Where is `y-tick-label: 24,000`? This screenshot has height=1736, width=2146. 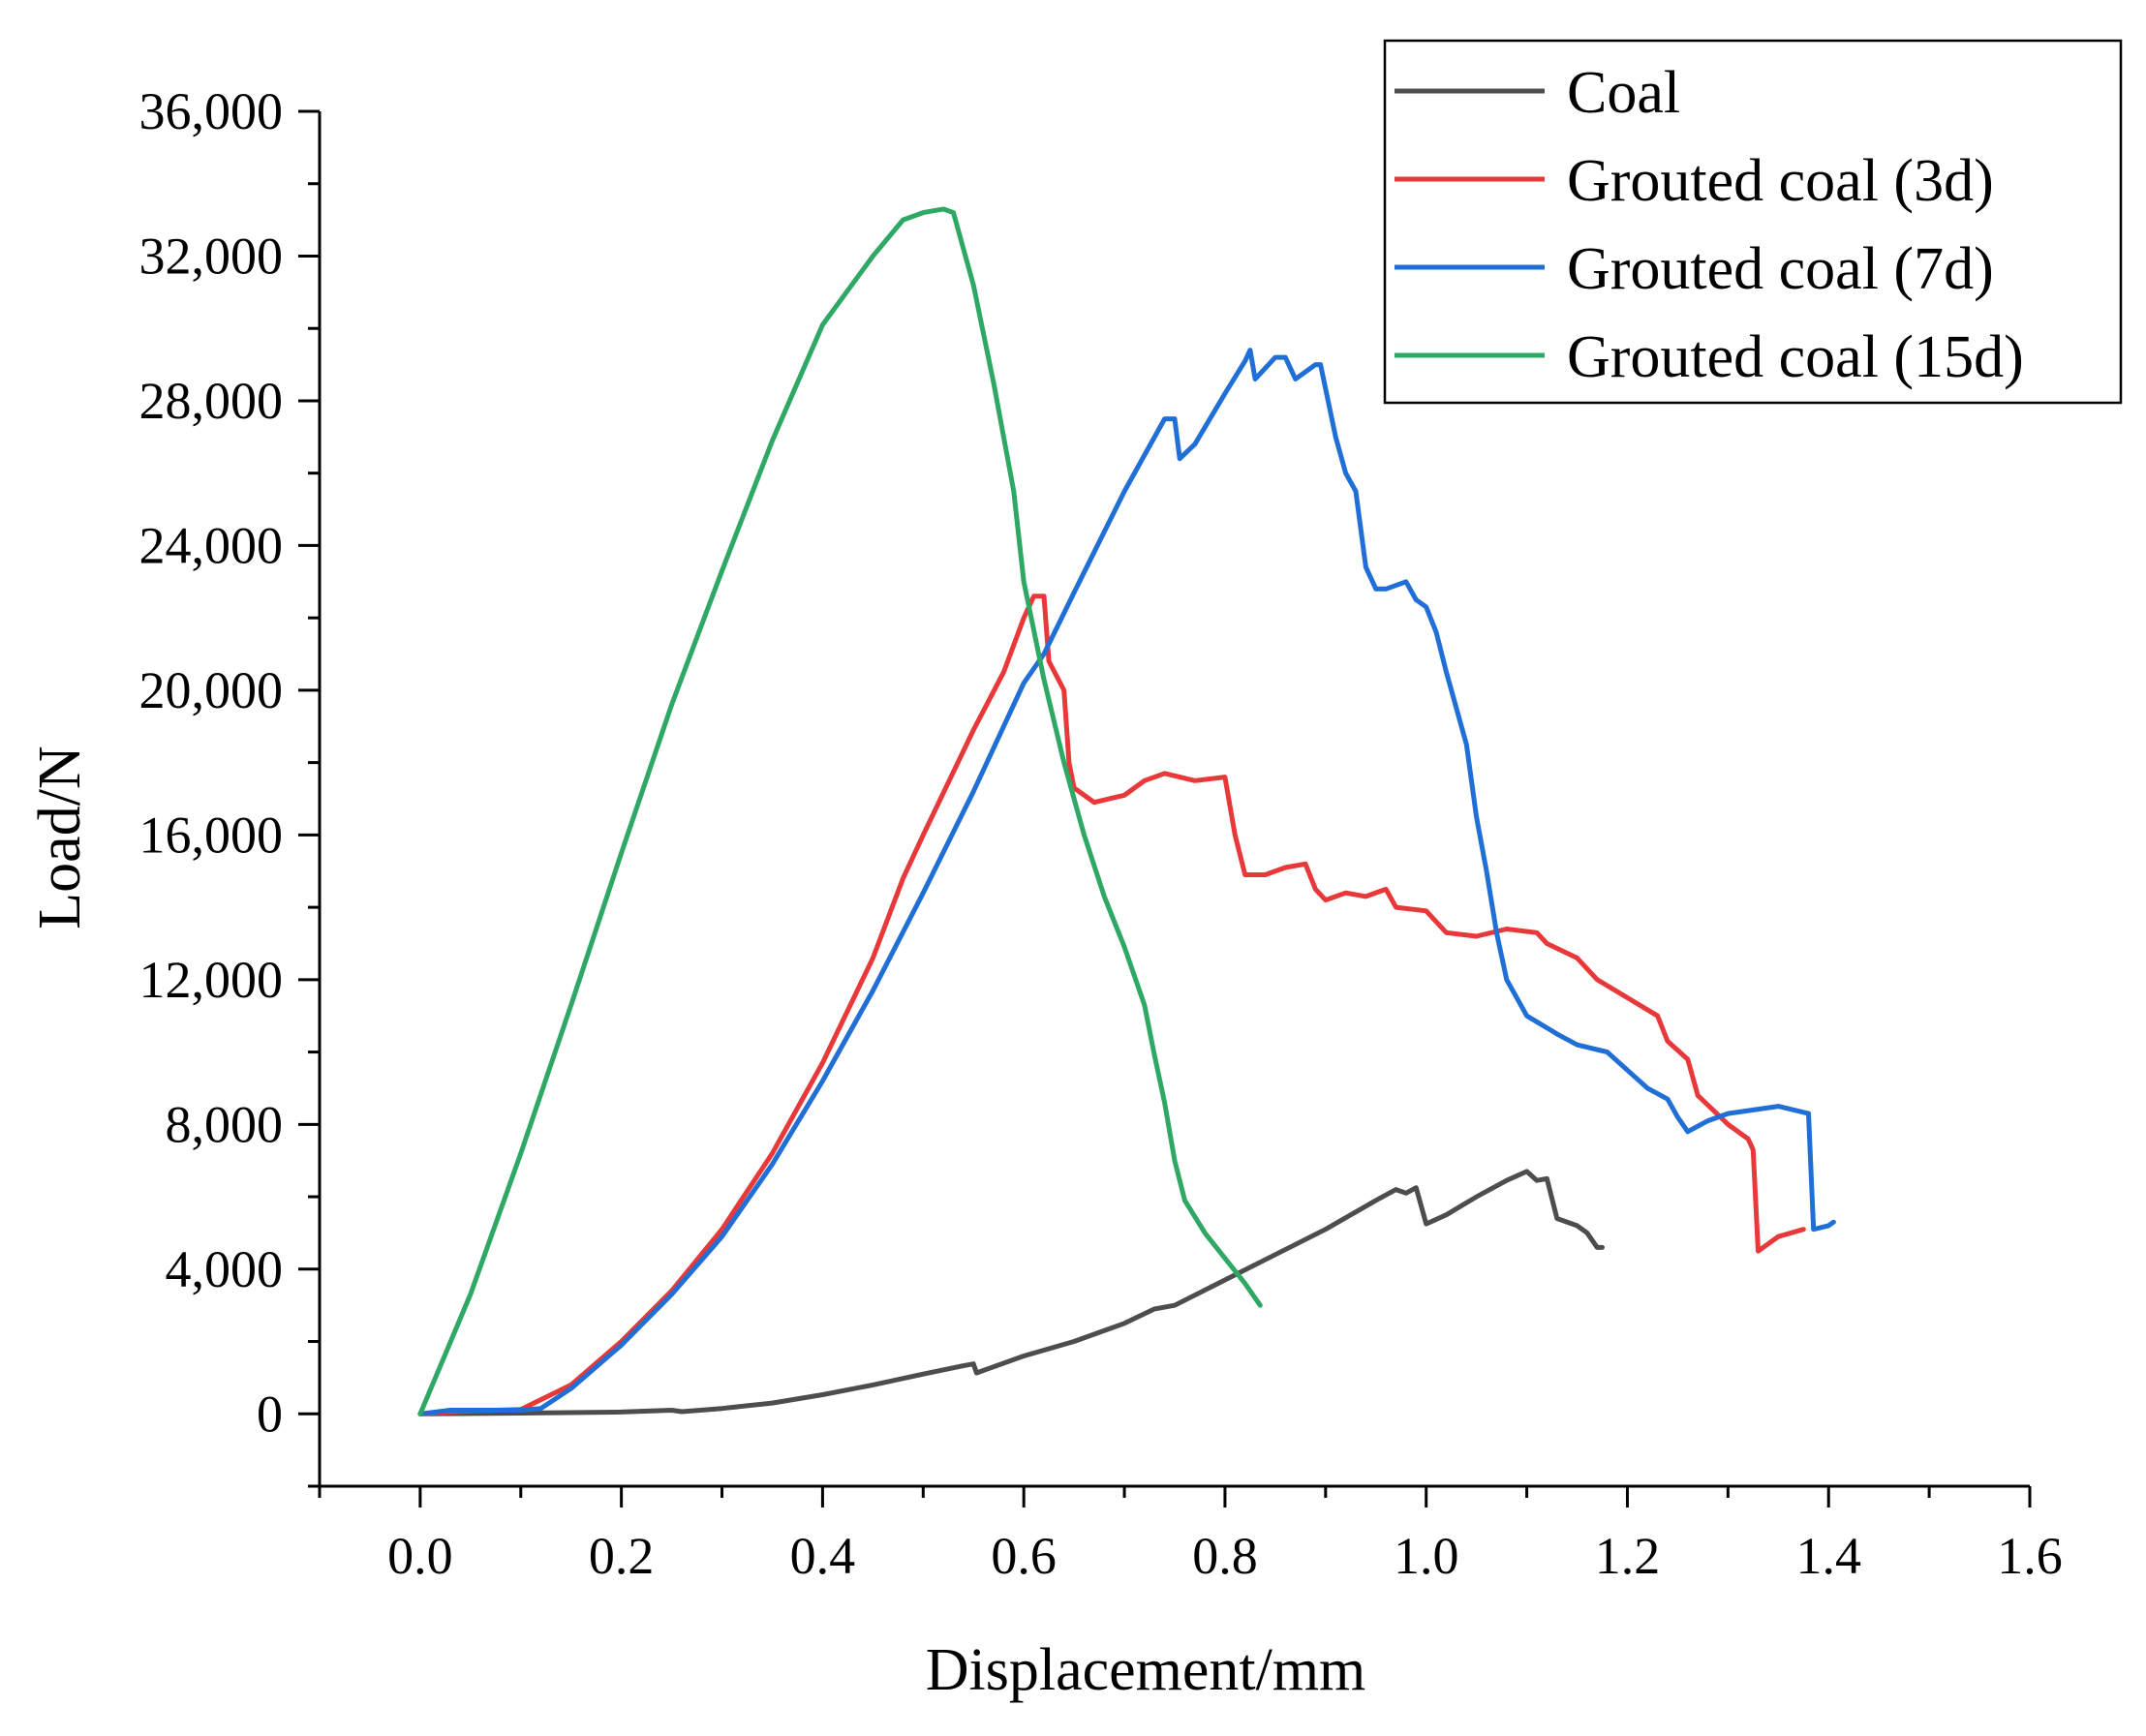 y-tick-label: 24,000 is located at coordinates (211, 545).